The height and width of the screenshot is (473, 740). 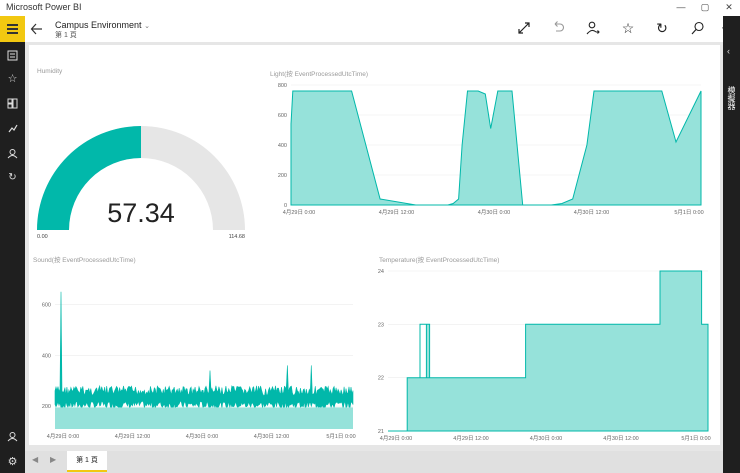 What do you see at coordinates (548, 351) in the screenshot?
I see `temperature-area` at bounding box center [548, 351].